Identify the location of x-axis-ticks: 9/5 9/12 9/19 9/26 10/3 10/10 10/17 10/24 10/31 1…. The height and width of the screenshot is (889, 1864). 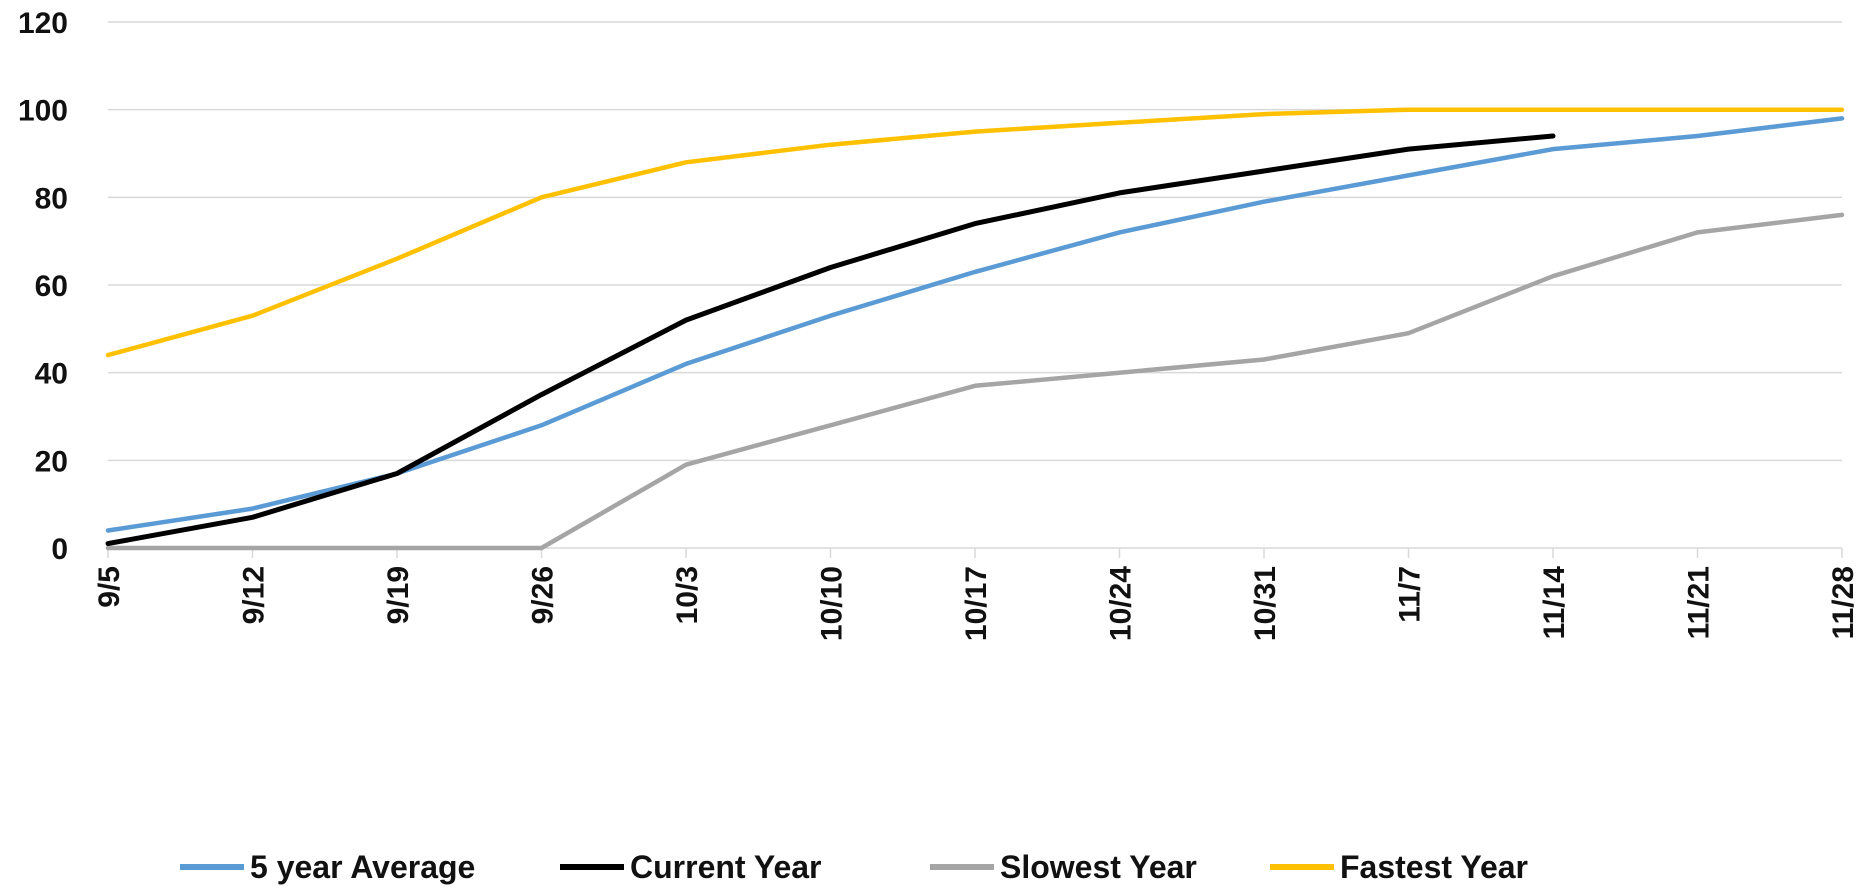
(976, 594).